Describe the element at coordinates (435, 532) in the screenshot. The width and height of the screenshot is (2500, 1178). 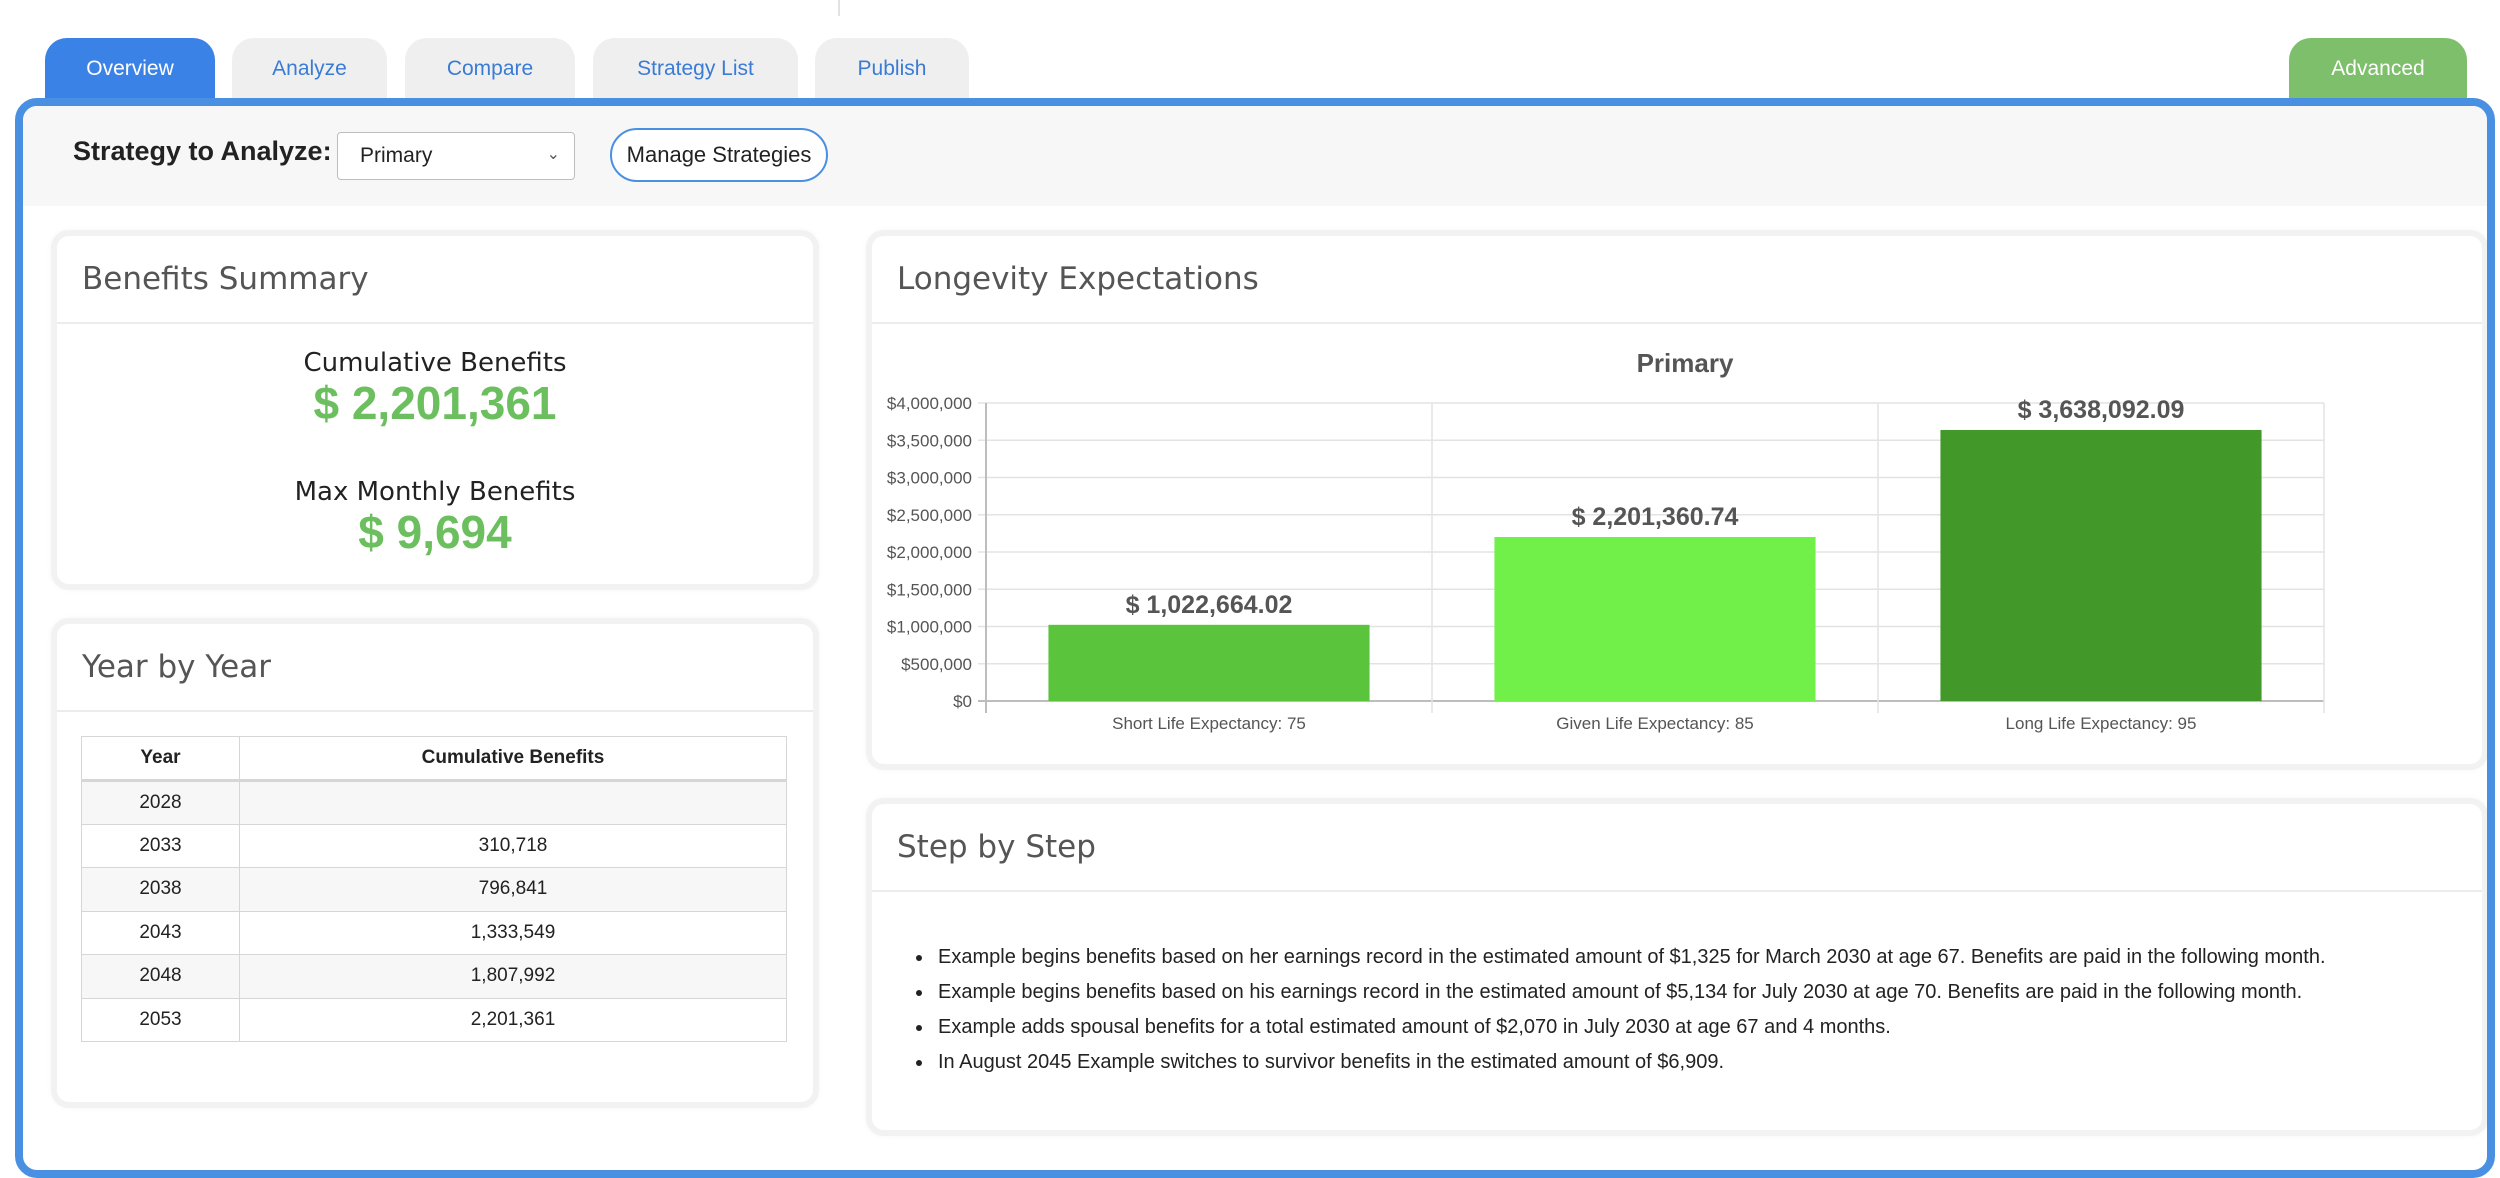
I see `max-monthly-benefits-value: $ 9,694` at that location.